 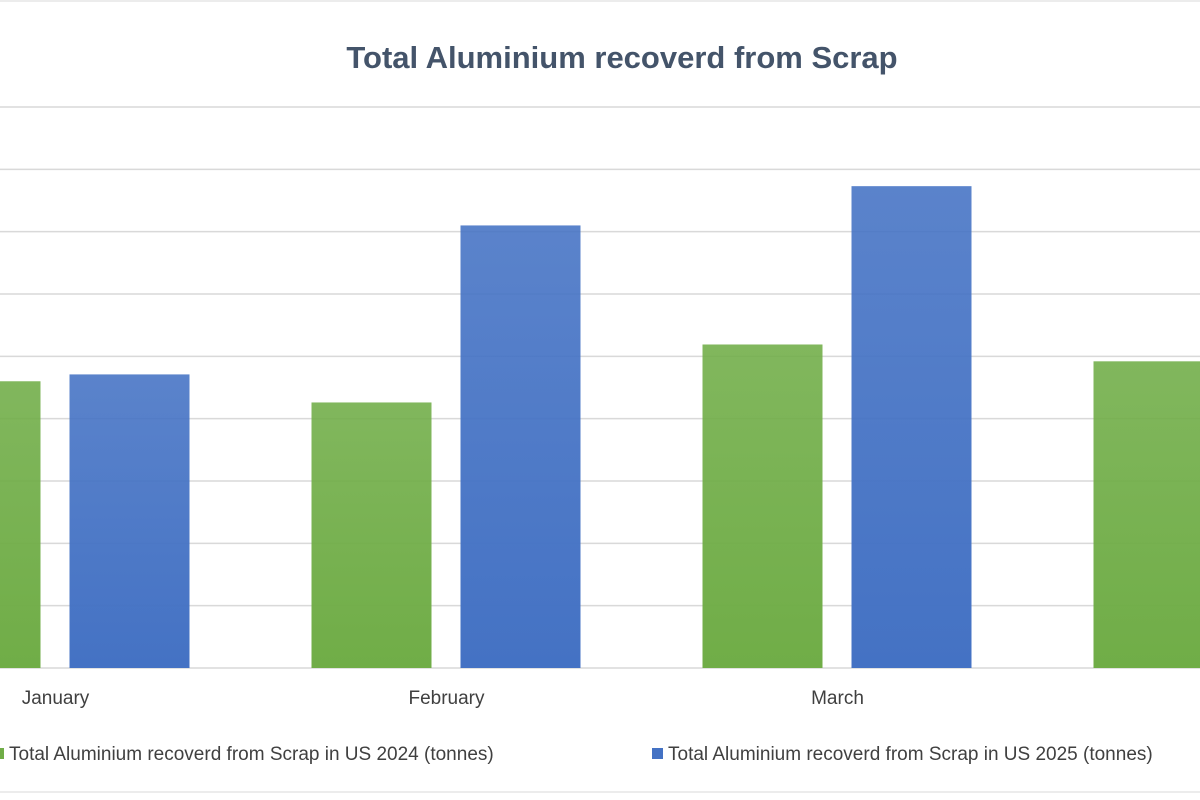 I want to click on x-tick-label: February, so click(x=446, y=698).